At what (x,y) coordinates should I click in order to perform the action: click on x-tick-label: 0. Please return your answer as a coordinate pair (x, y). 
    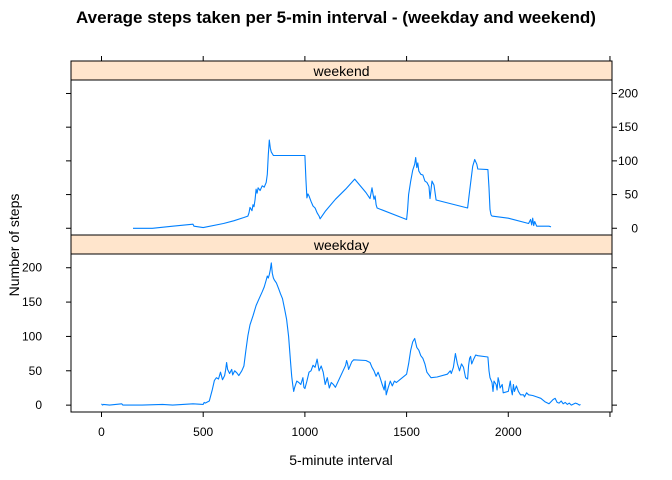
    Looking at the image, I should click on (101, 432).